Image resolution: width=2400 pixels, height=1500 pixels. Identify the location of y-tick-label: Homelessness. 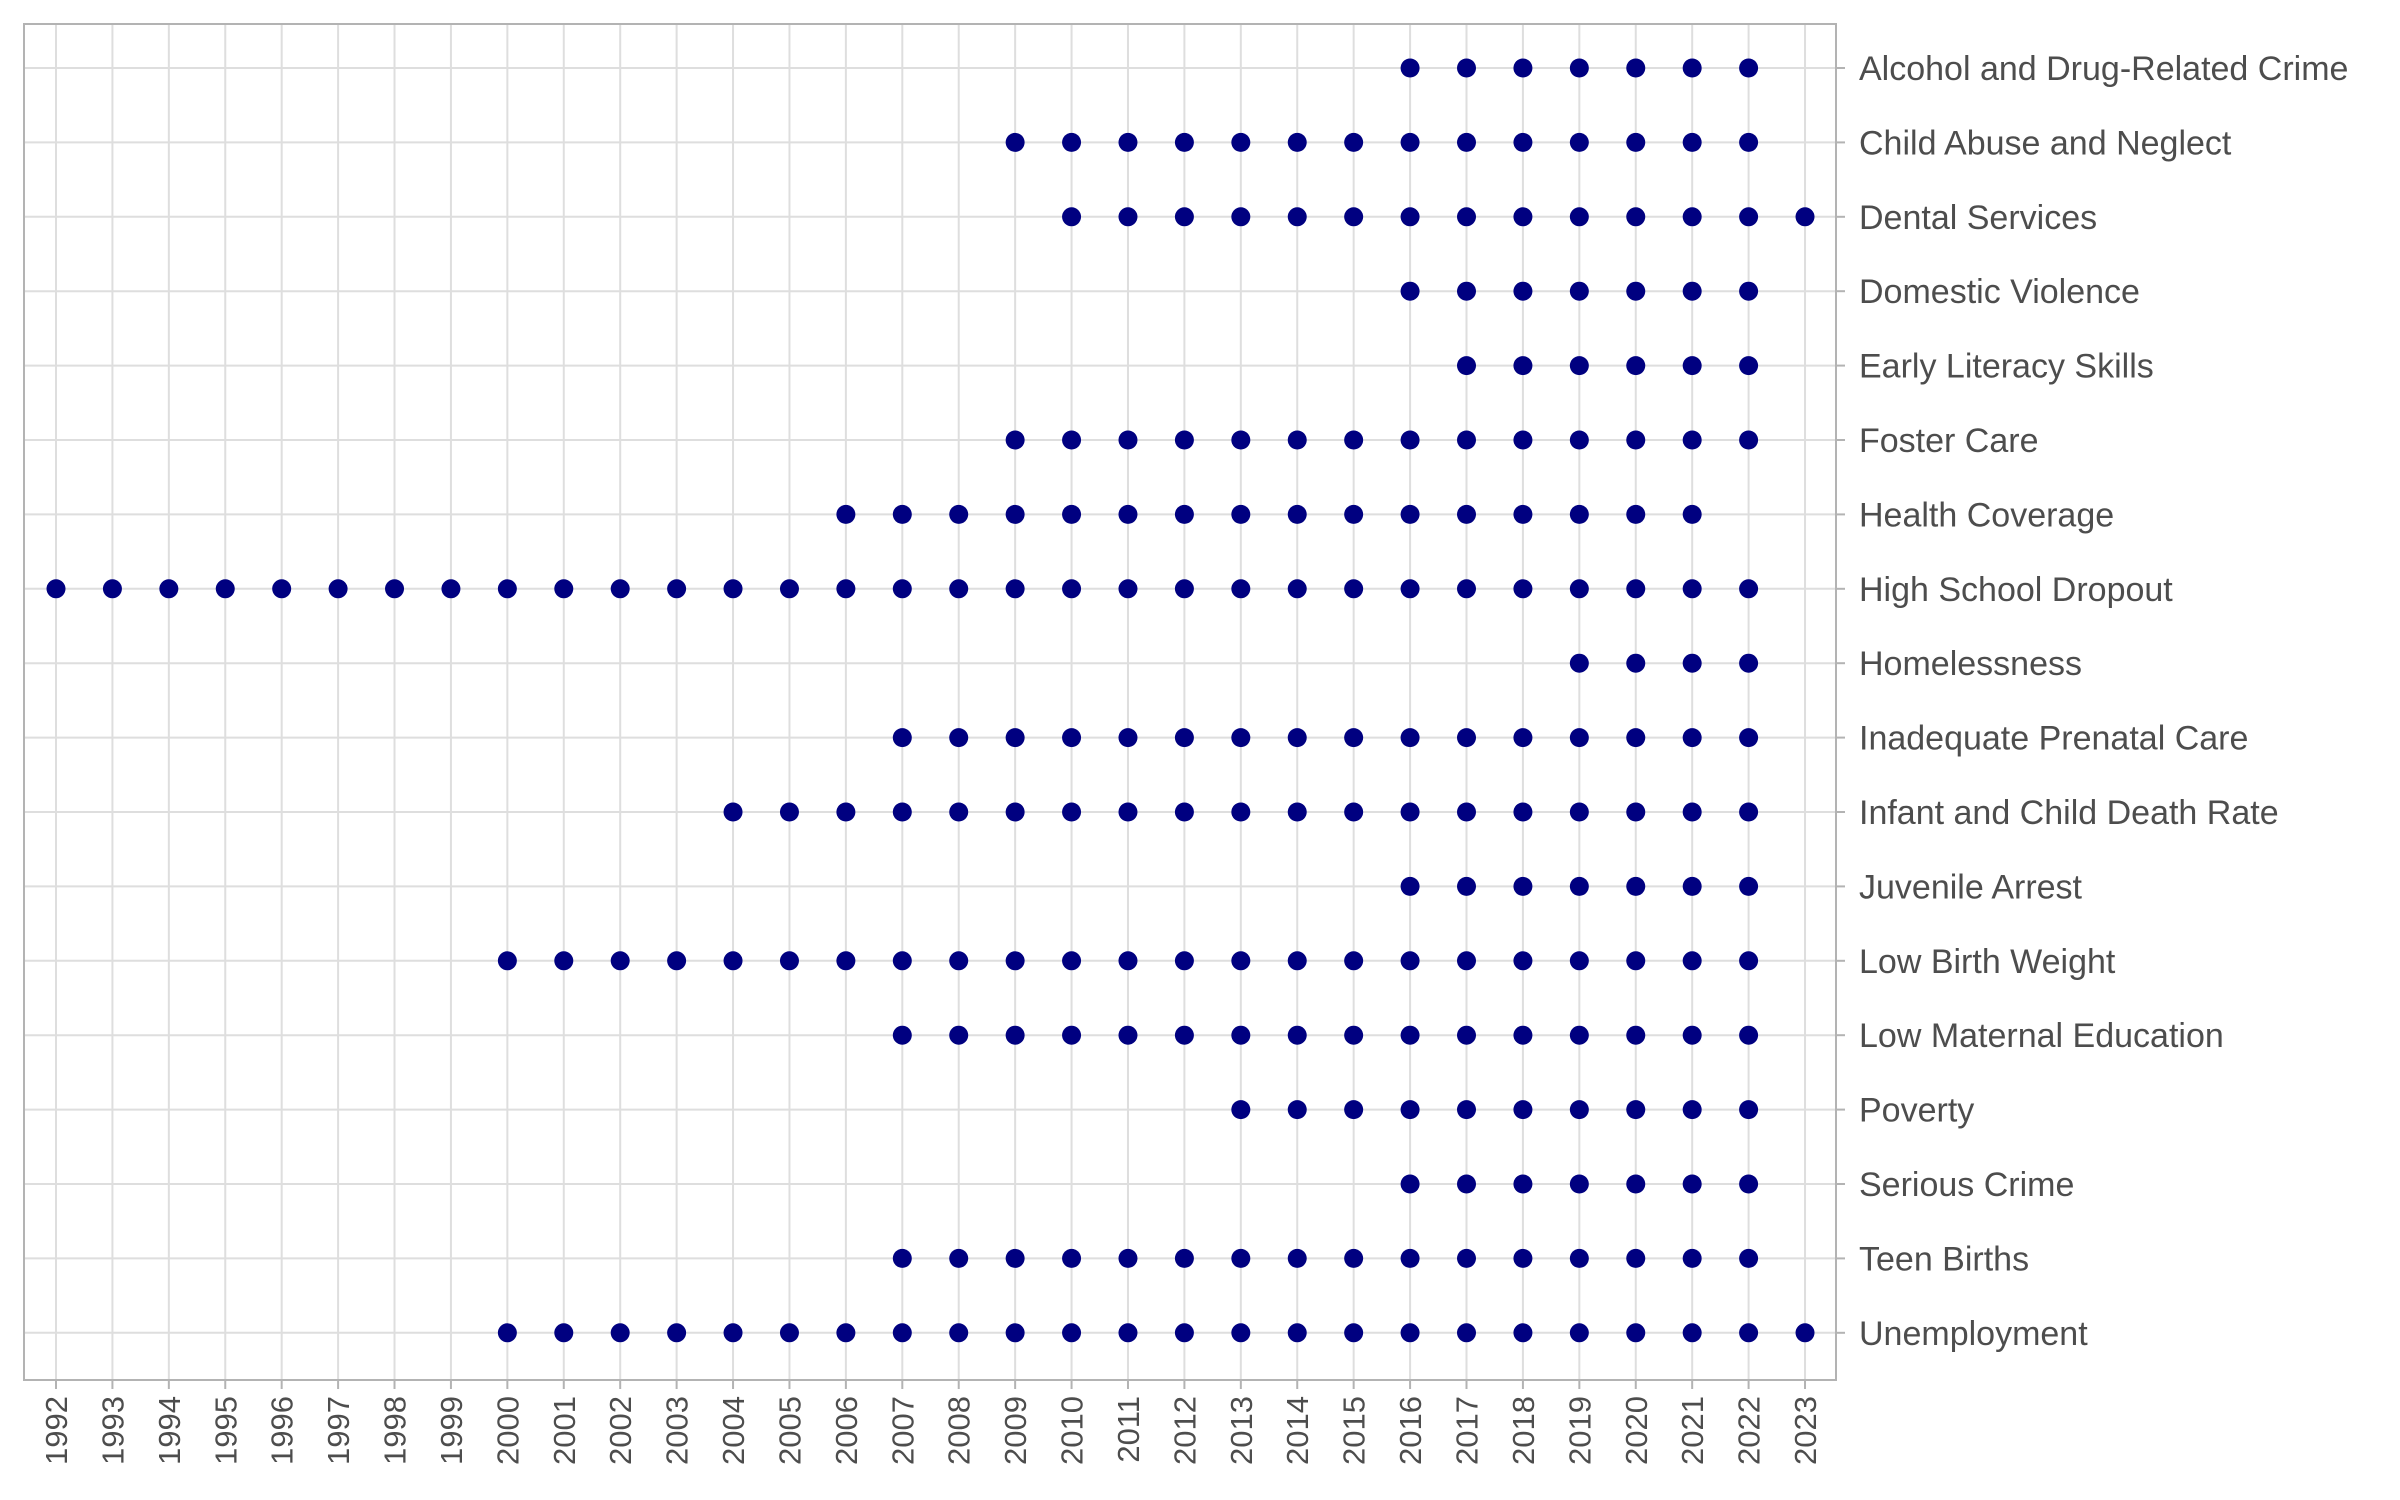
(1970, 664).